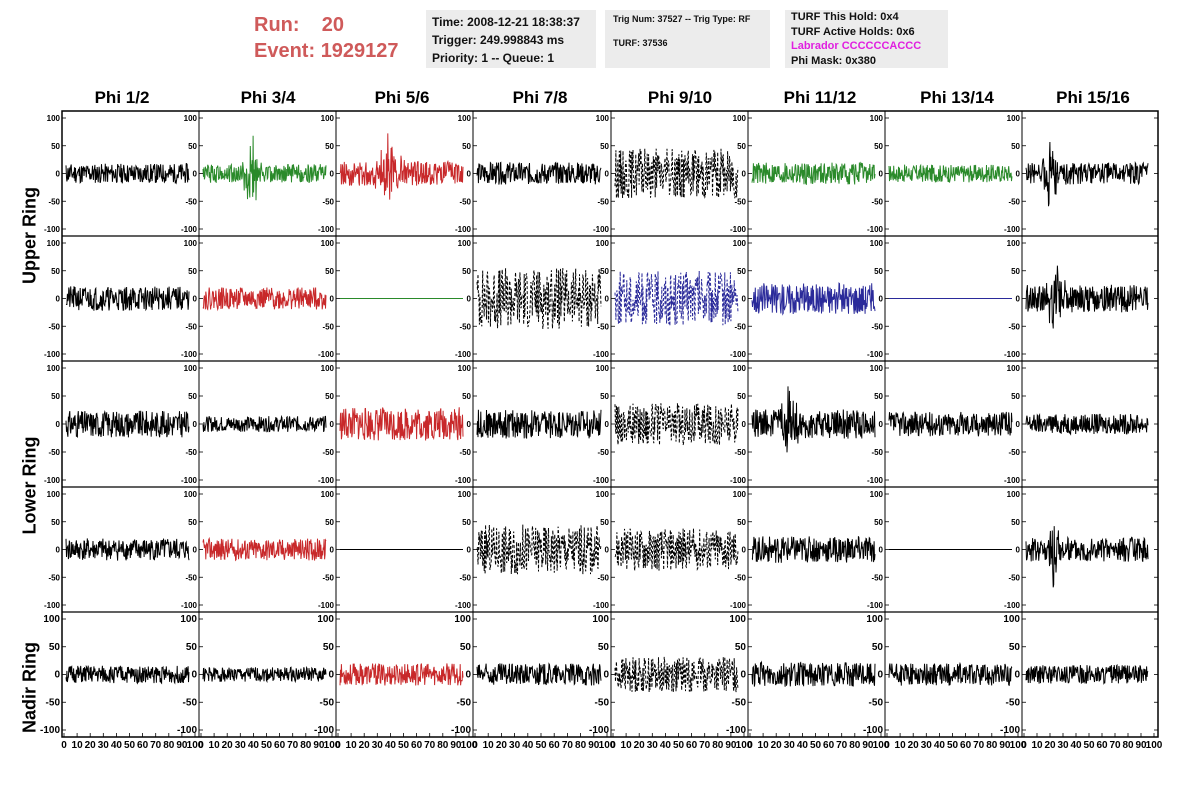  What do you see at coordinates (813, 173) in the screenshot?
I see `waveform-trace-r0-c5` at bounding box center [813, 173].